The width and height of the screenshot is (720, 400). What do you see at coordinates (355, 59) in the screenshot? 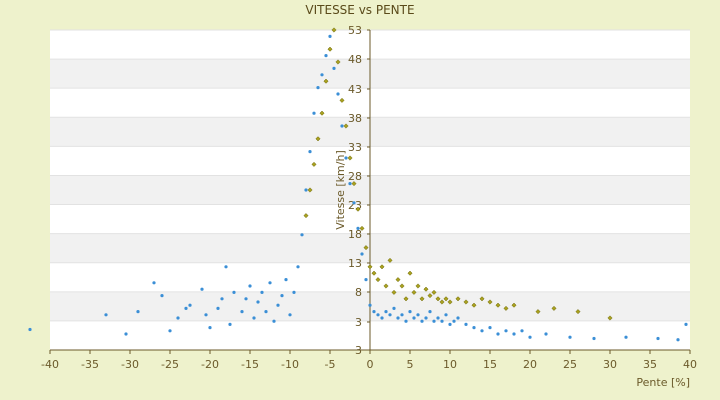
I see `y-tick-label: 48` at bounding box center [355, 59].